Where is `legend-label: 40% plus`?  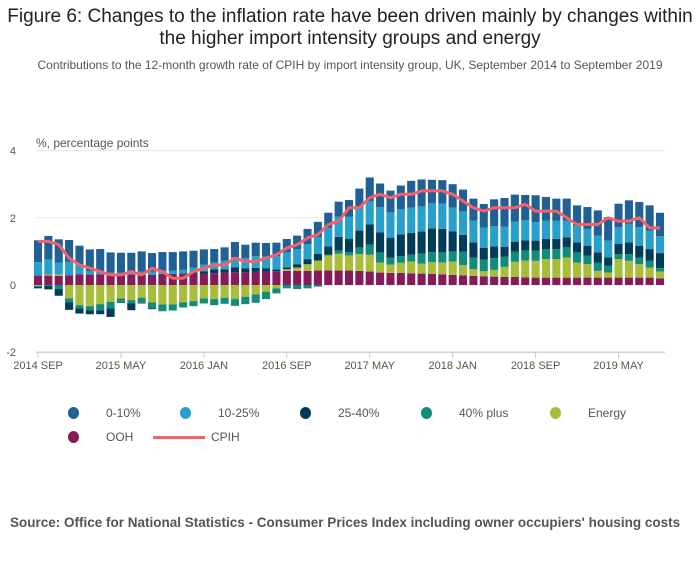 legend-label: 40% plus is located at coordinates (484, 413).